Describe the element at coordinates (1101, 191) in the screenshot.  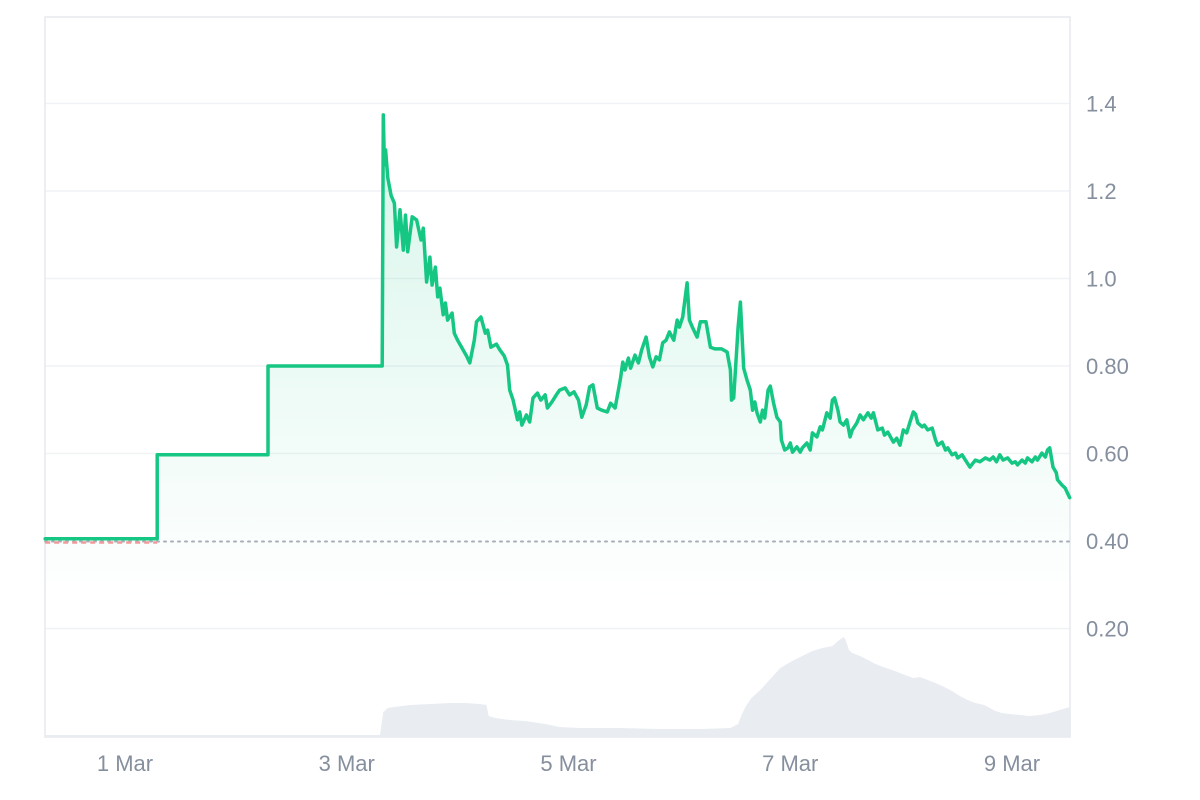
I see `y-axis-label: 1.2` at that location.